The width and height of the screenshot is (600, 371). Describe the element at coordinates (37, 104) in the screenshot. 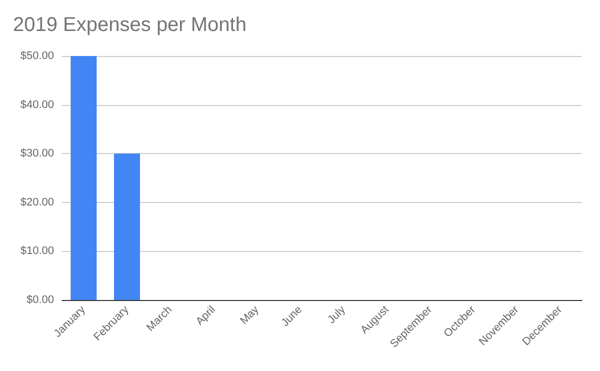

I see `y-tick-label: $40.00` at that location.